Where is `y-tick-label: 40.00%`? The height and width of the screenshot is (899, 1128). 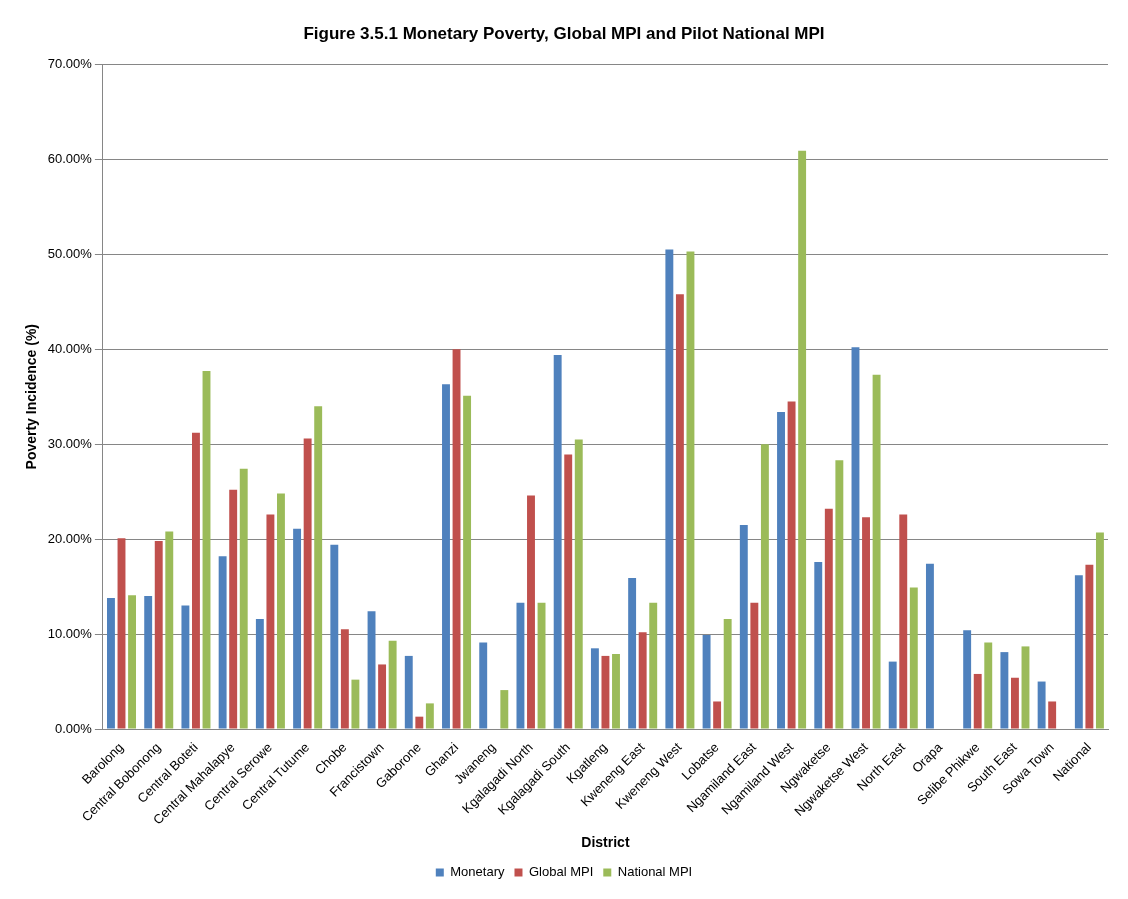
y-tick-label: 40.00% is located at coordinates (70, 348).